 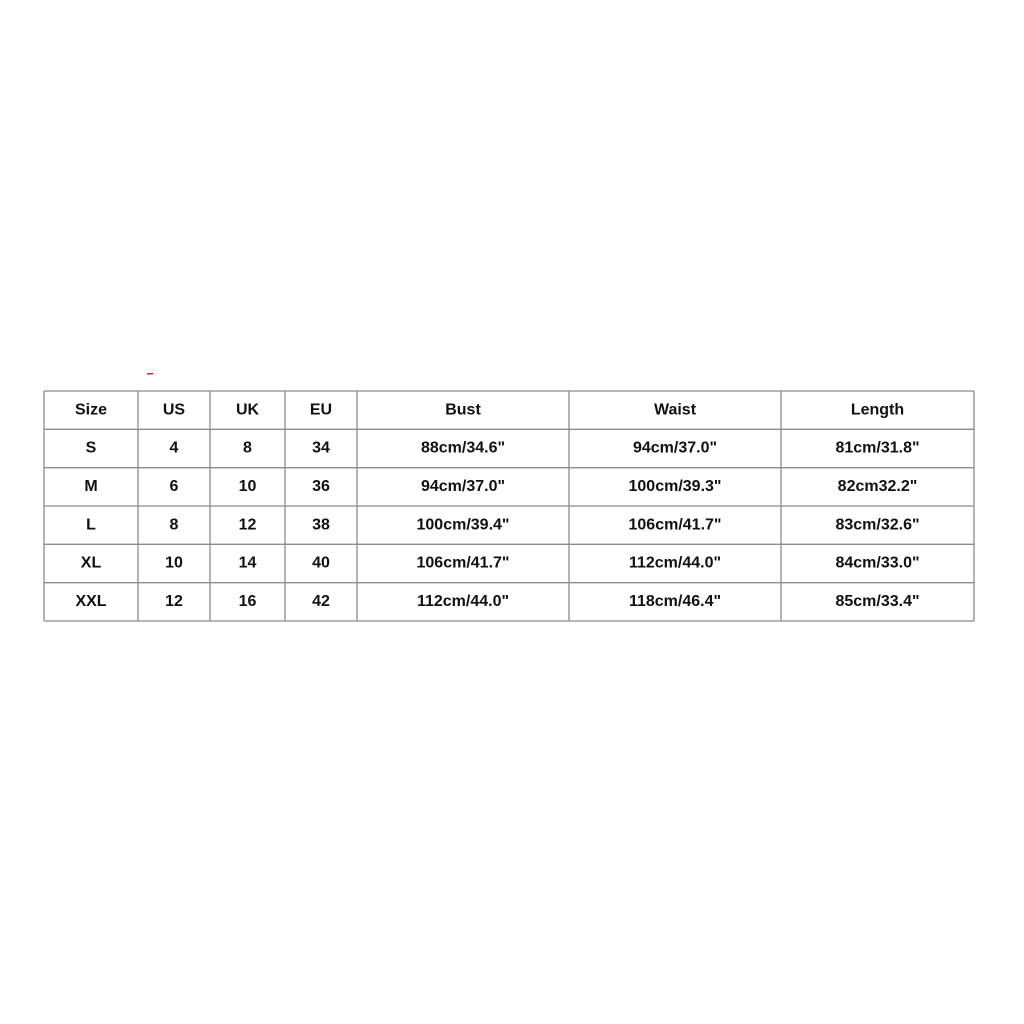 I want to click on table-cell: 100cm/39.4", so click(x=463, y=524).